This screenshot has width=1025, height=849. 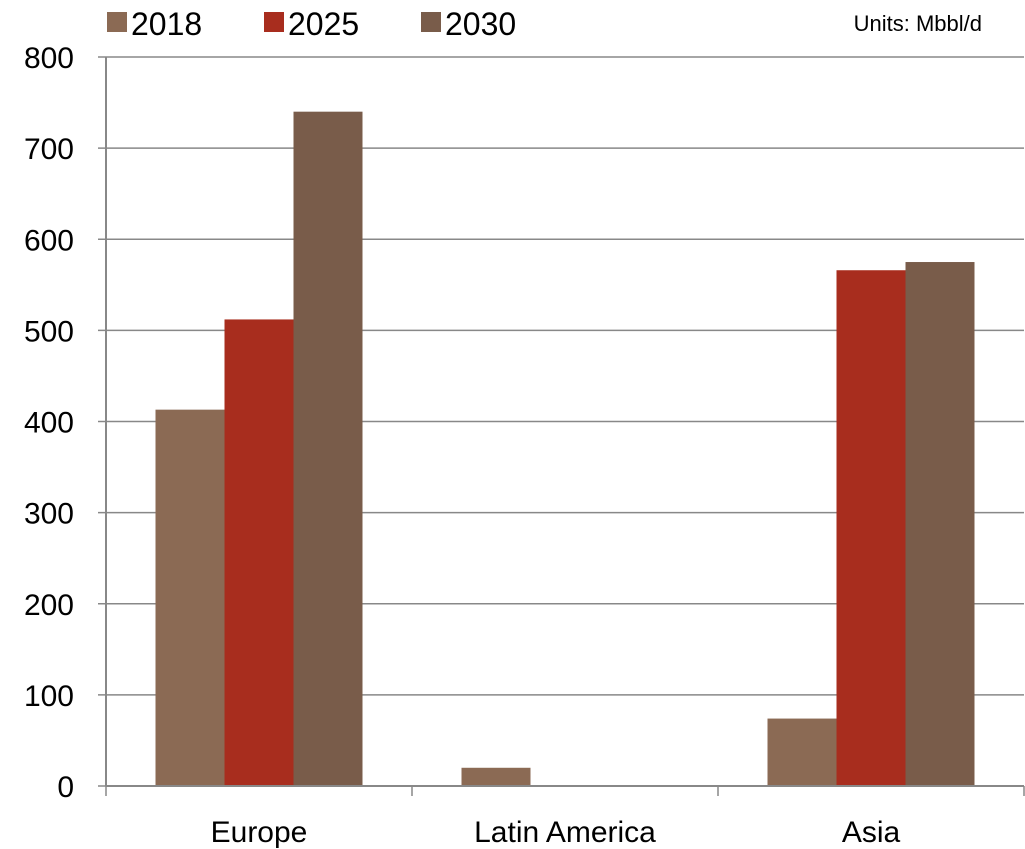 I want to click on y-tick-label: 0, so click(x=65, y=787).